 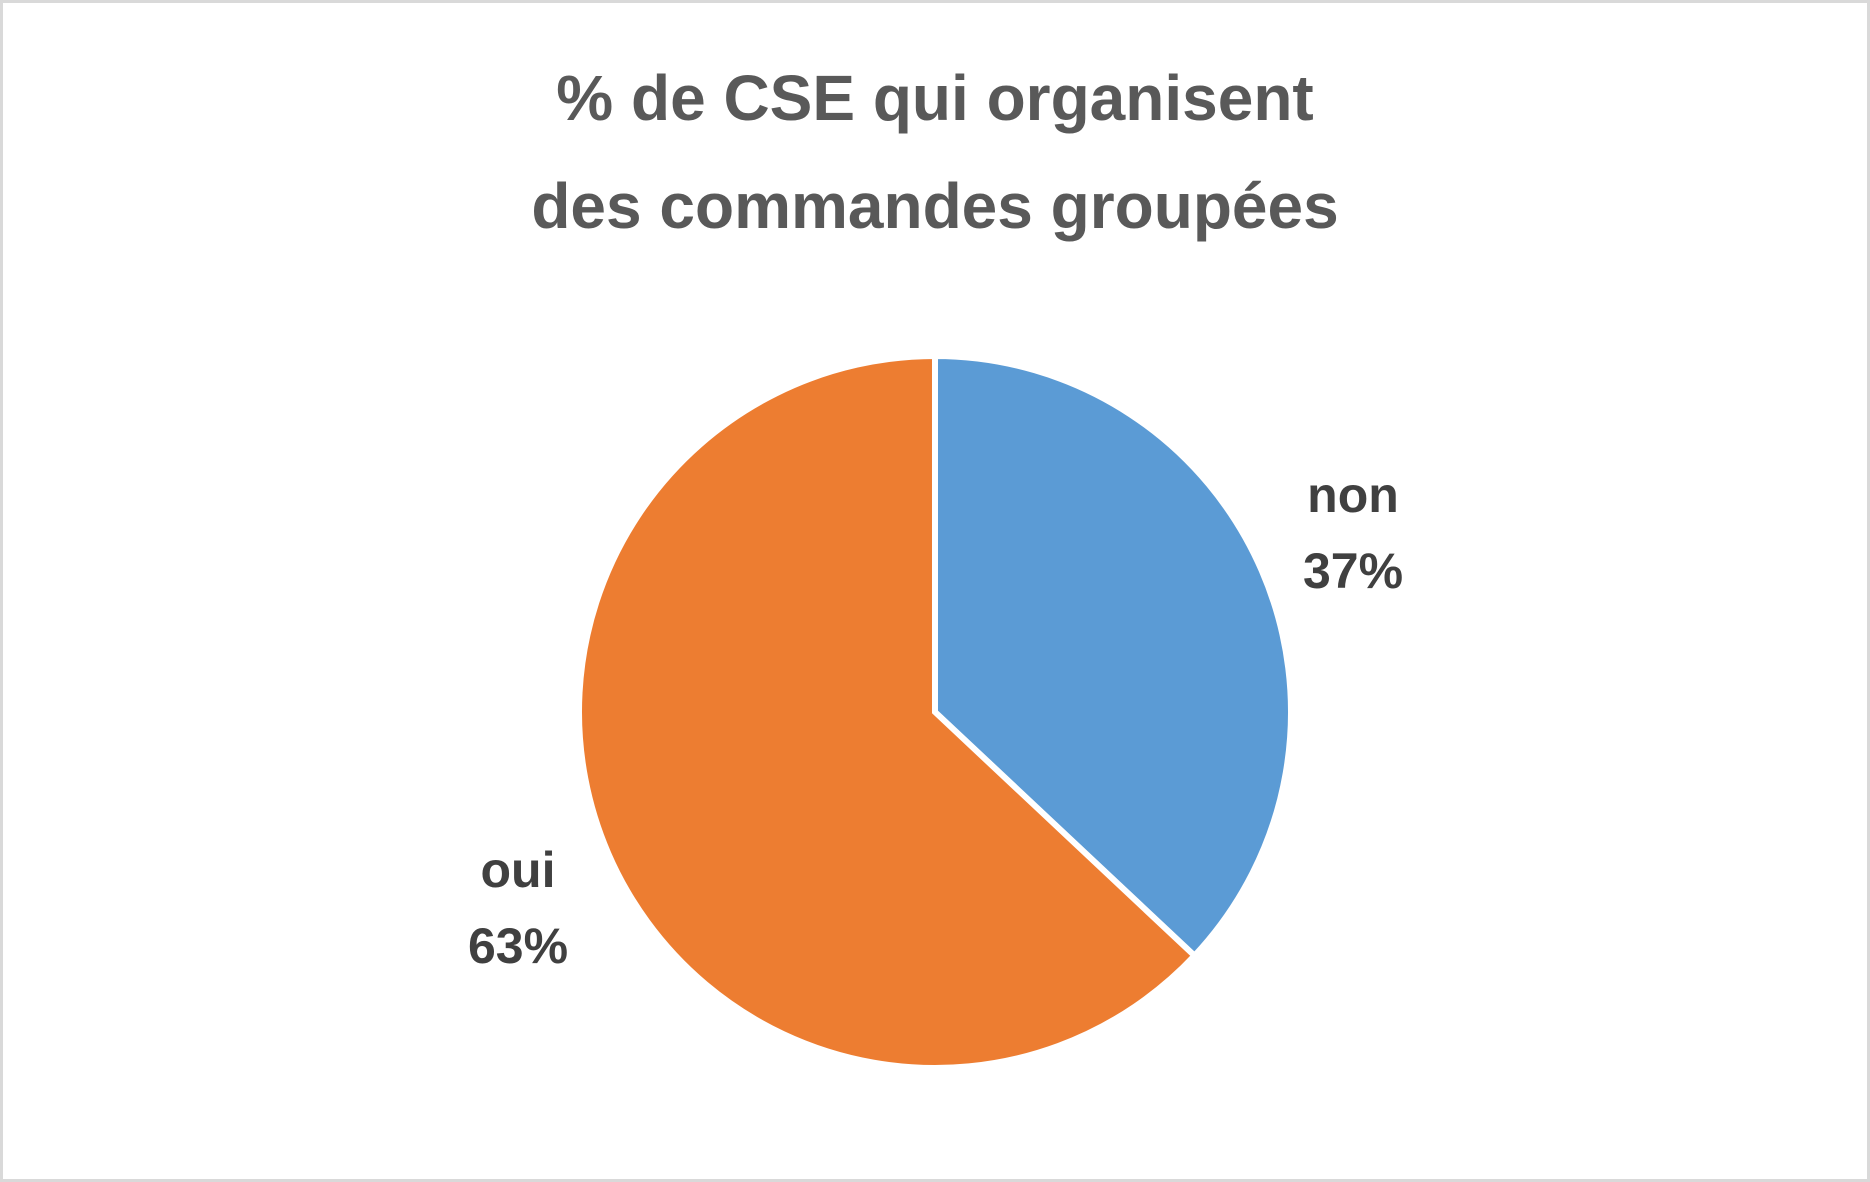 What do you see at coordinates (518, 908) in the screenshot?
I see `data-label-oui: oui 63%` at bounding box center [518, 908].